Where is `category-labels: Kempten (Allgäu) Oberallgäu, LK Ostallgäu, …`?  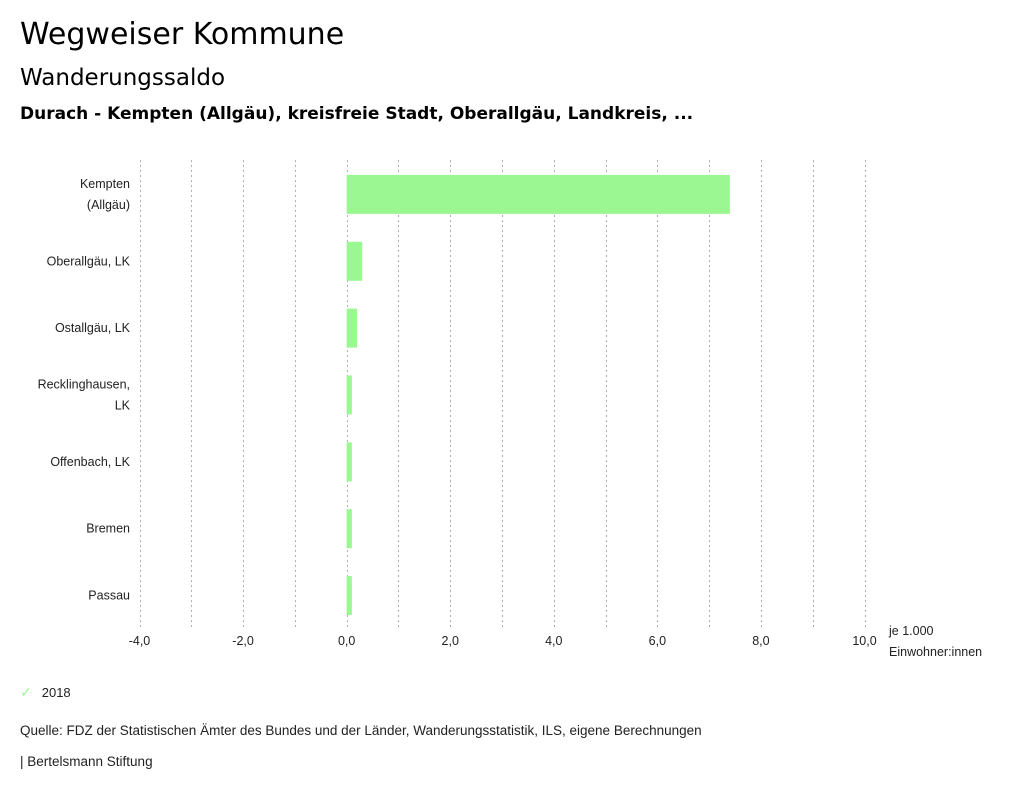
category-labels: Kempten (Allgäu) Oberallgäu, LK Ostallgäu, … is located at coordinates (84, 390).